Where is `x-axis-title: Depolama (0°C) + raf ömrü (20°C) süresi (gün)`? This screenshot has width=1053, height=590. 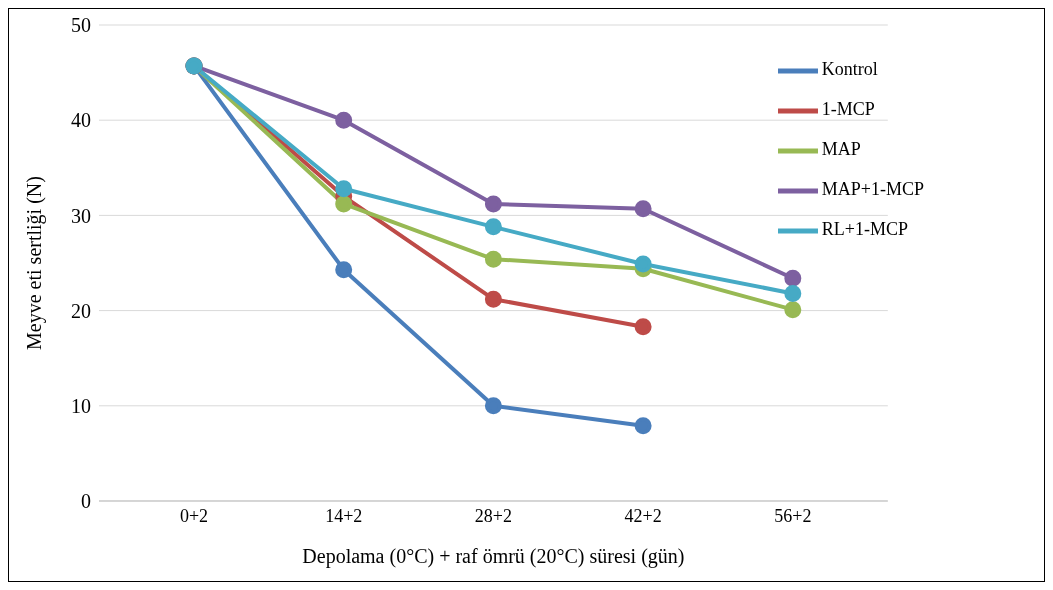 x-axis-title: Depolama (0°C) + raf ömrü (20°C) süresi (gün) is located at coordinates (493, 556).